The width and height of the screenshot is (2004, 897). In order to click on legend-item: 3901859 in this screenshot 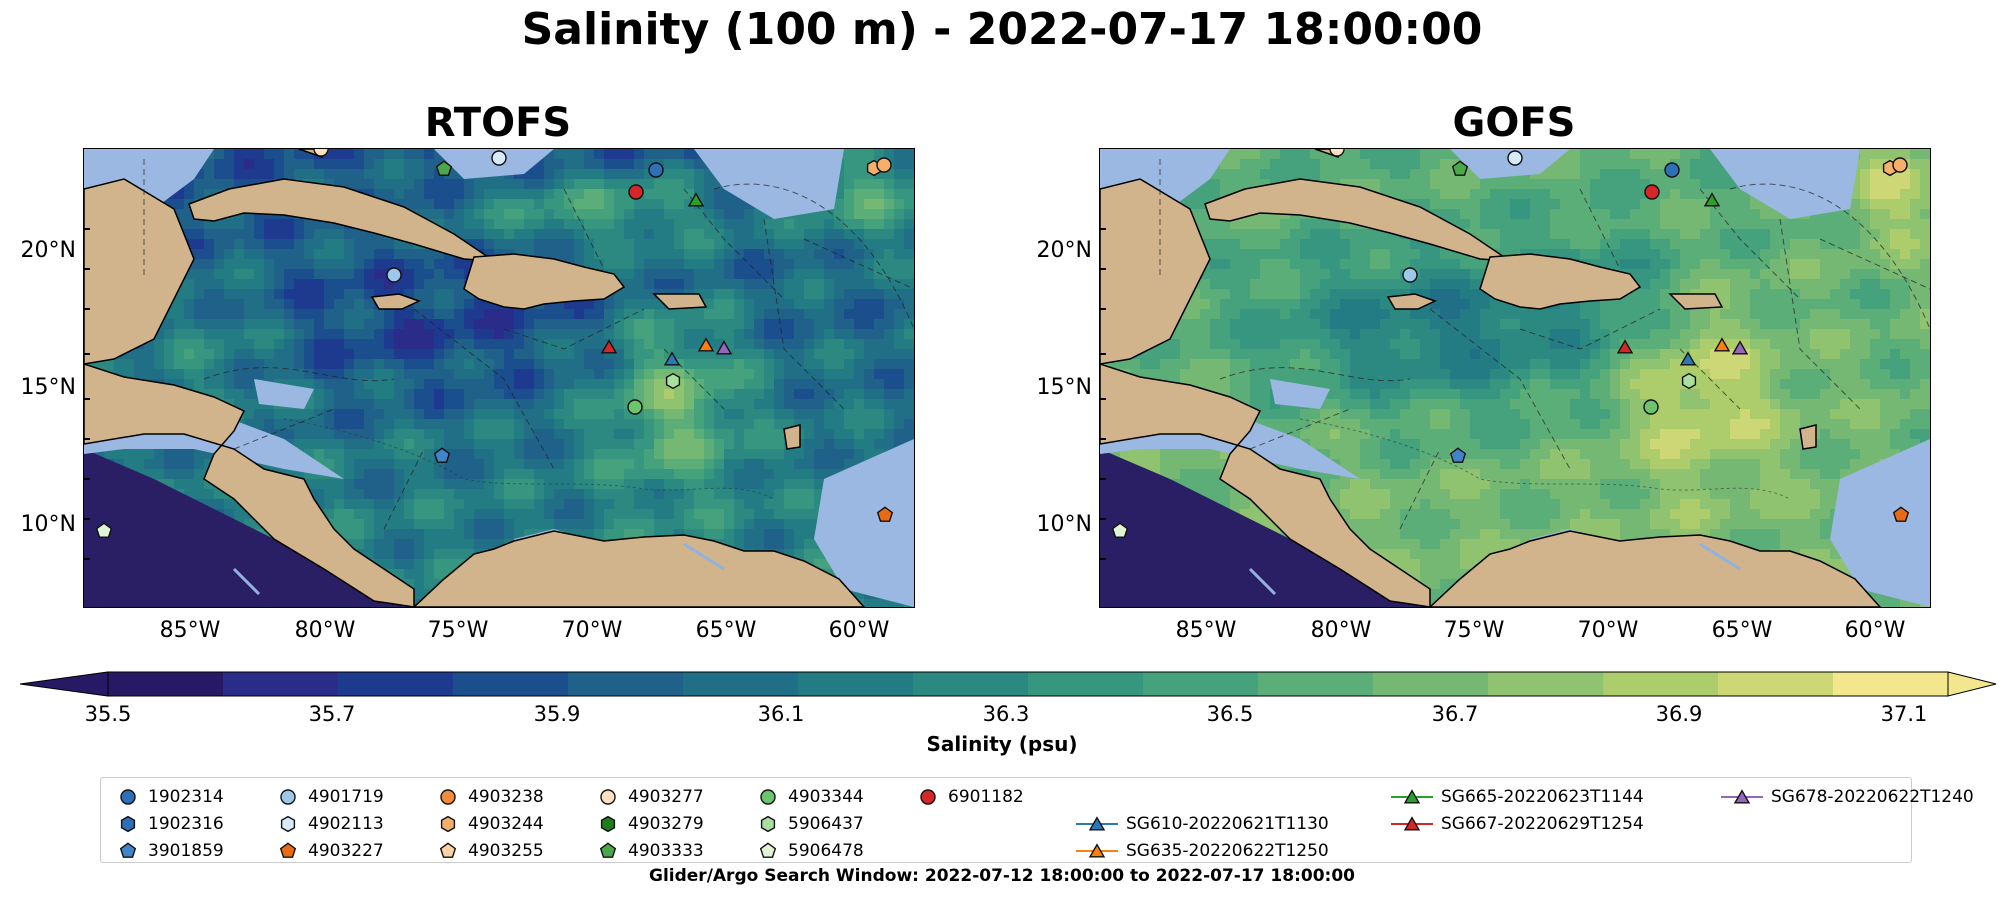, I will do `click(170, 851)`.